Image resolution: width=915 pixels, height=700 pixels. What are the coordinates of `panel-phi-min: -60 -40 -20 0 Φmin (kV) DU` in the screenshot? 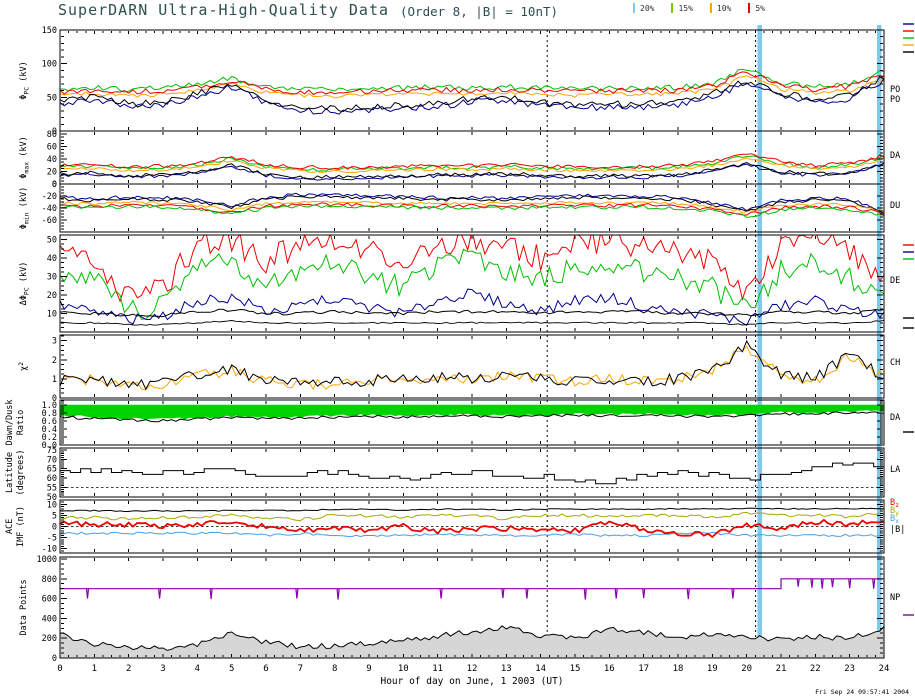 It's located at (459, 206).